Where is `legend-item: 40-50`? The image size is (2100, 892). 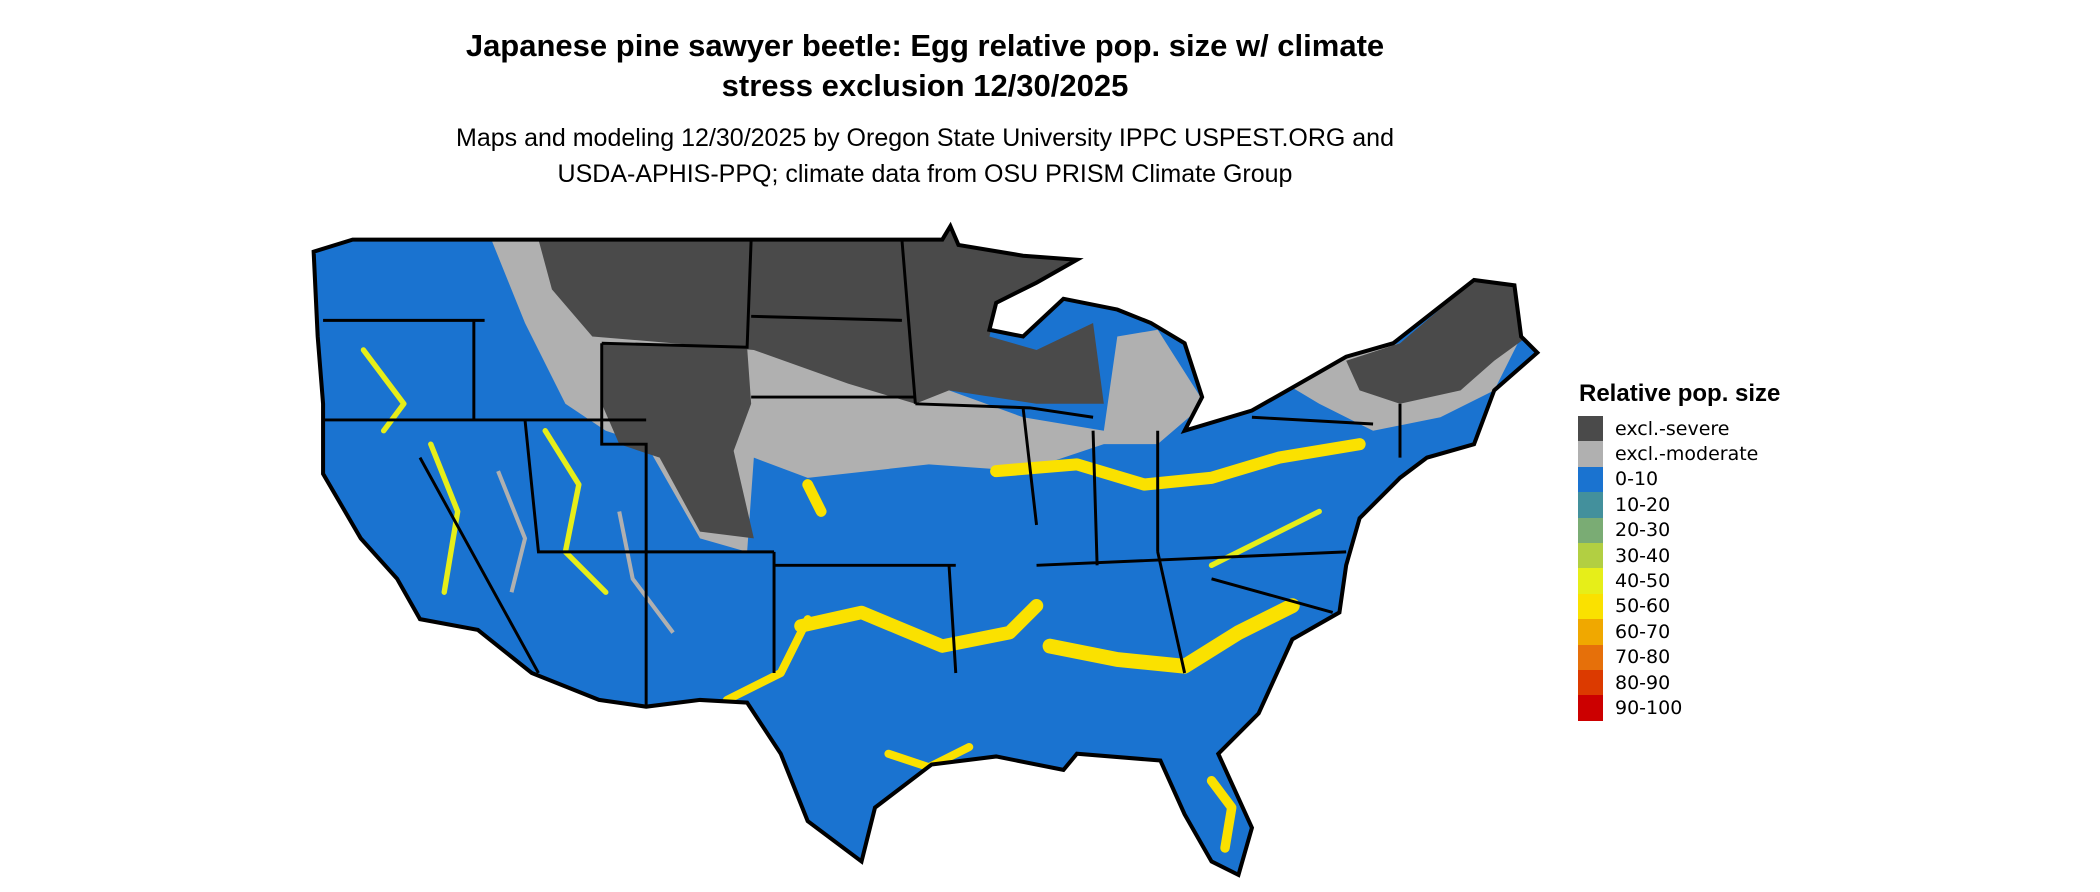
legend-item: 40-50 is located at coordinates (1679, 581).